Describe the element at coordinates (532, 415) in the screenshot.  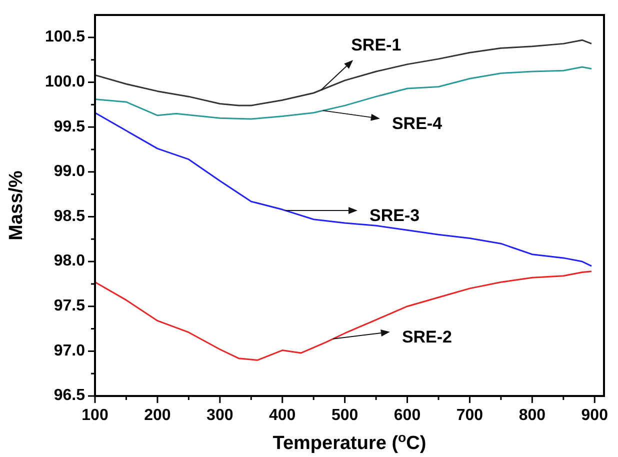
I see `x-tick-label: 800` at that location.